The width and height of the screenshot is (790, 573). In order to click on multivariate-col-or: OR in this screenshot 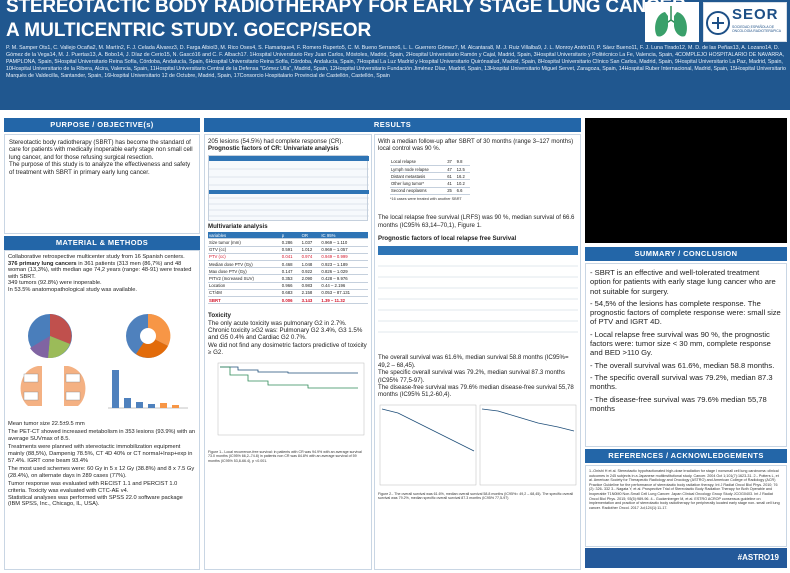, I will do `click(310, 236)`.